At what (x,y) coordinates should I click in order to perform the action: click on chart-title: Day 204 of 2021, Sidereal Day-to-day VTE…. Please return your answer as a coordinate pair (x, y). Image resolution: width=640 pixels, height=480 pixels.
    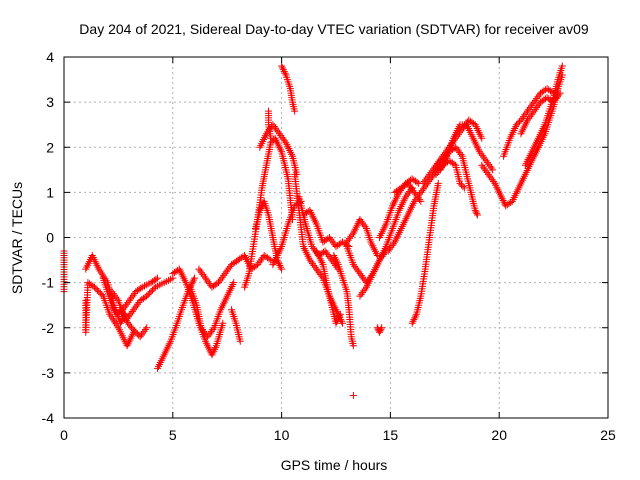
    Looking at the image, I should click on (334, 29).